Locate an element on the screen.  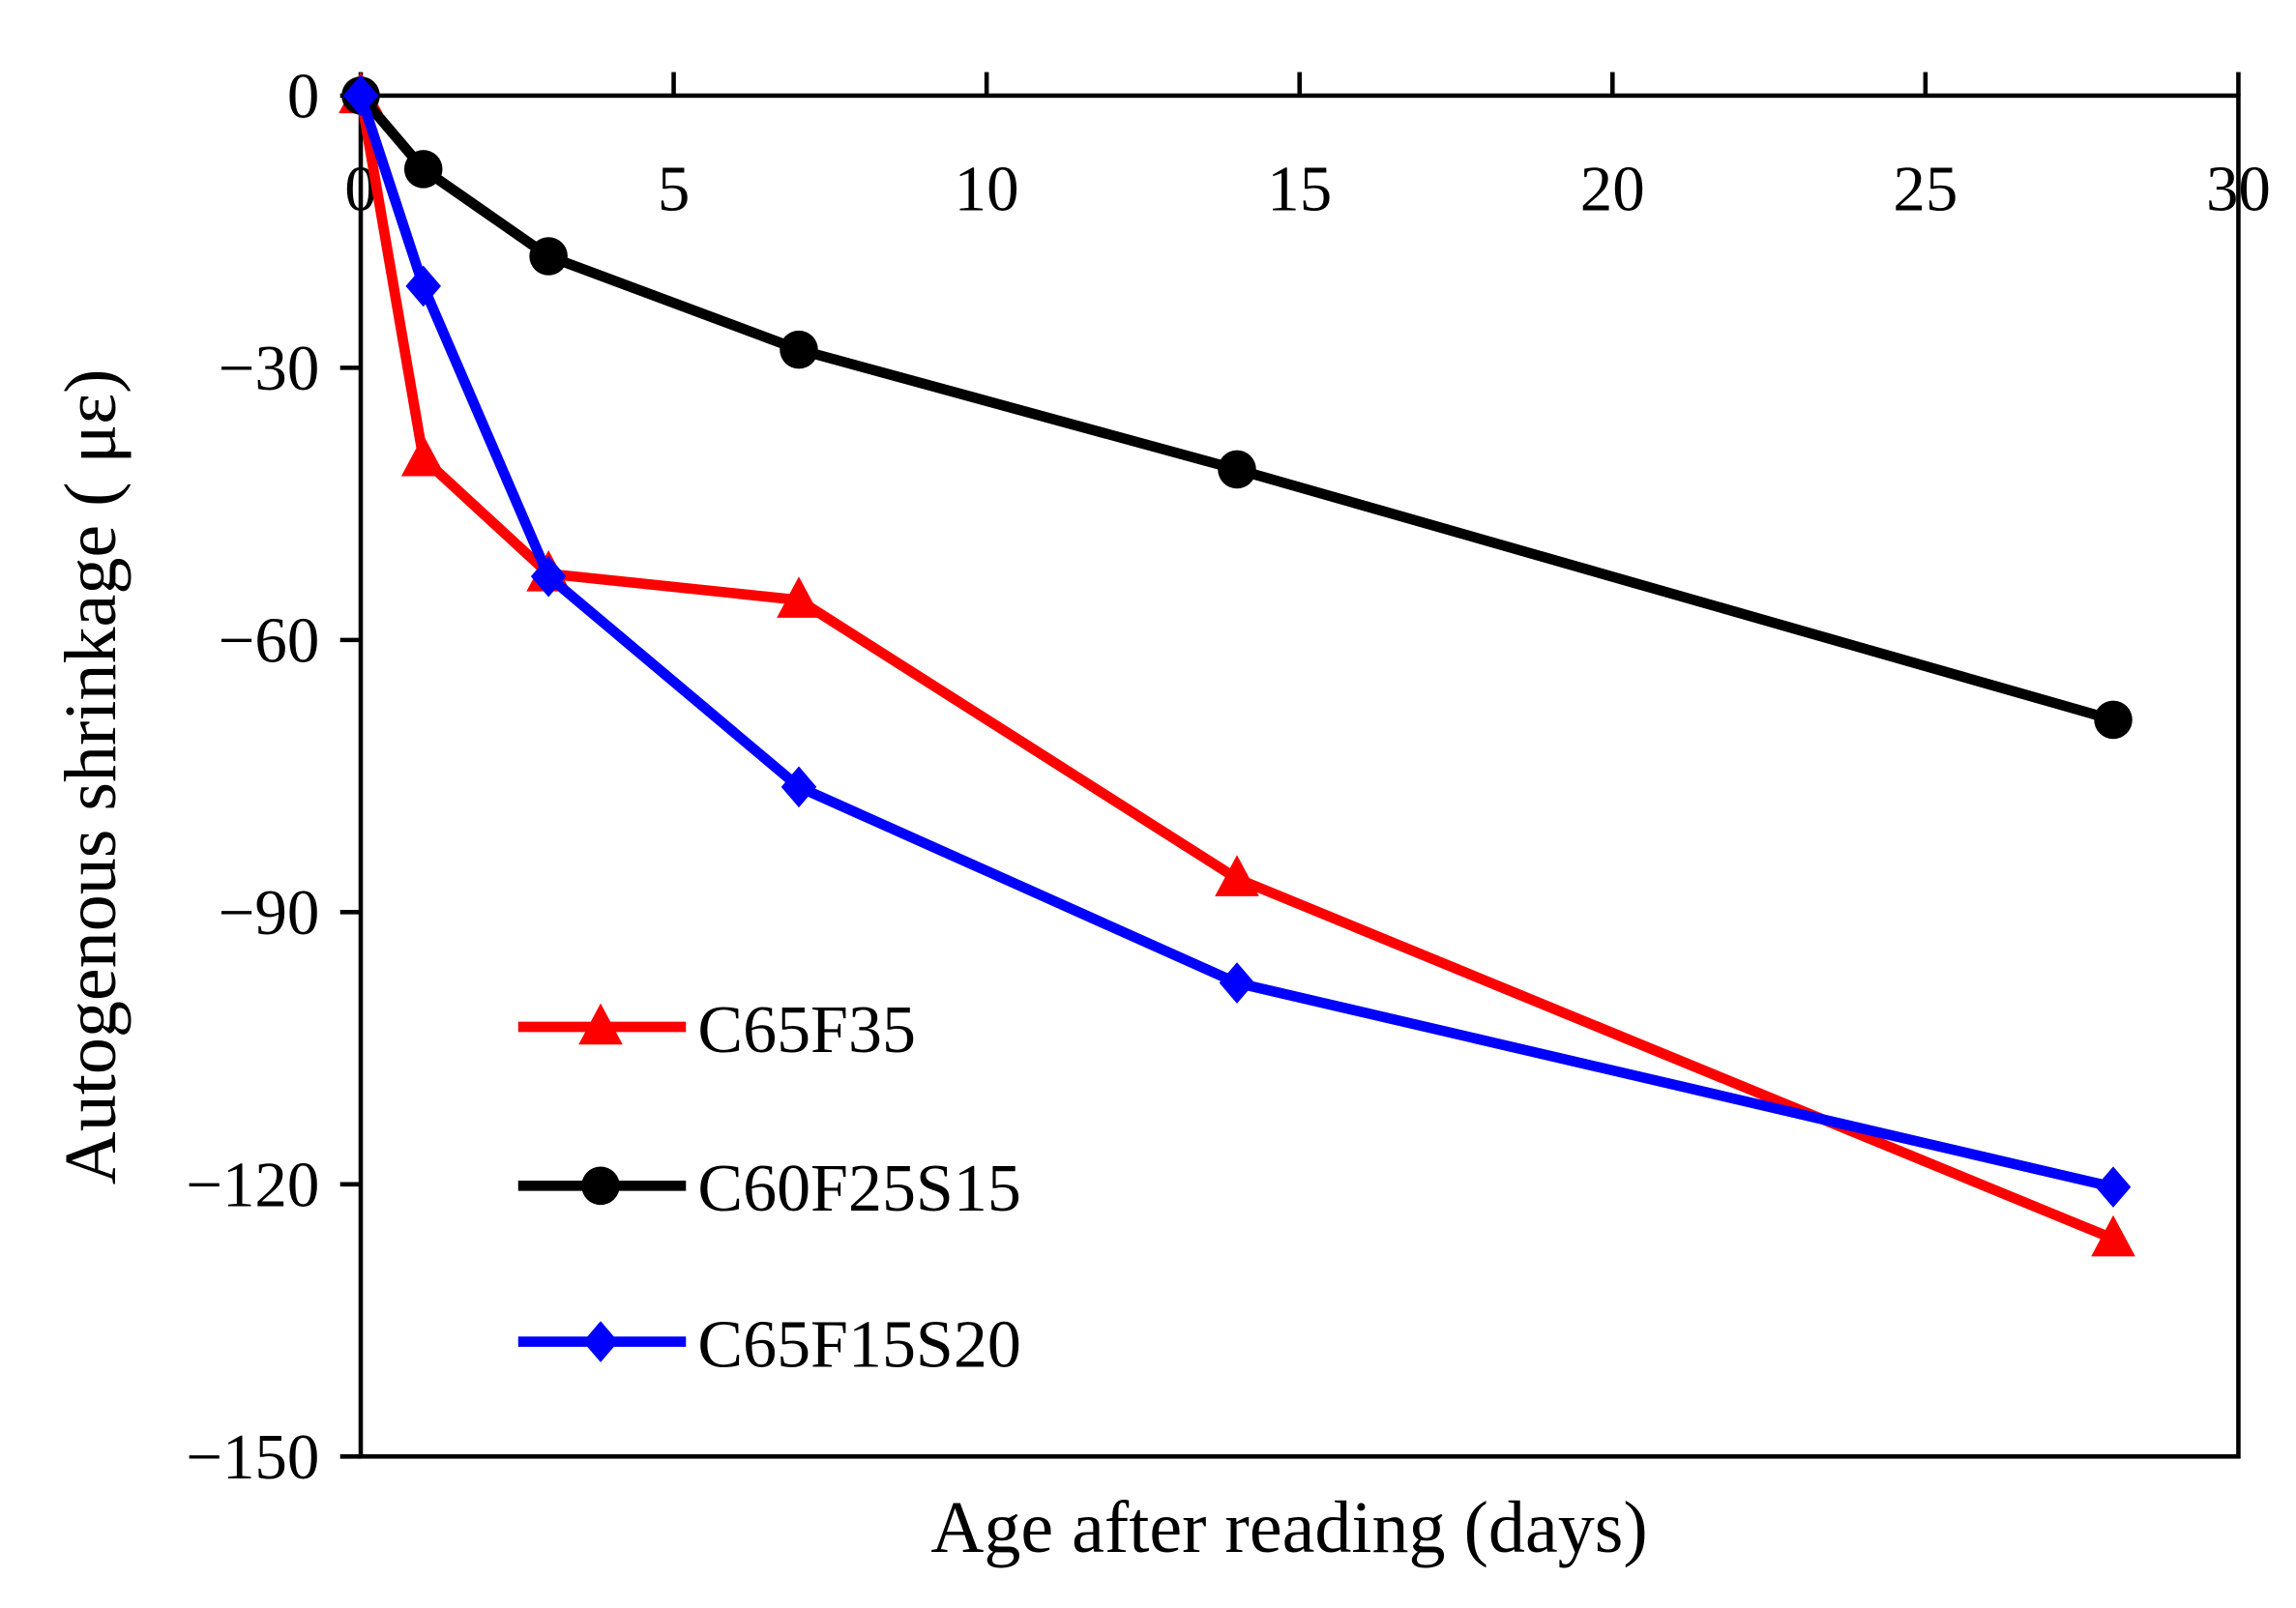
x-tick-label: 25 is located at coordinates (1925, 189).